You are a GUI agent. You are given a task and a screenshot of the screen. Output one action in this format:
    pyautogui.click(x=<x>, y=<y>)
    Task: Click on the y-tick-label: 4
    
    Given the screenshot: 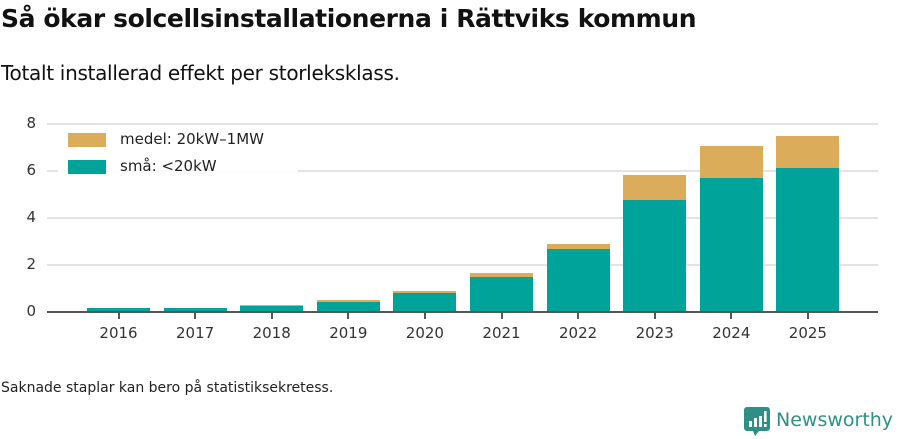 What is the action you would take?
    pyautogui.click(x=31, y=217)
    